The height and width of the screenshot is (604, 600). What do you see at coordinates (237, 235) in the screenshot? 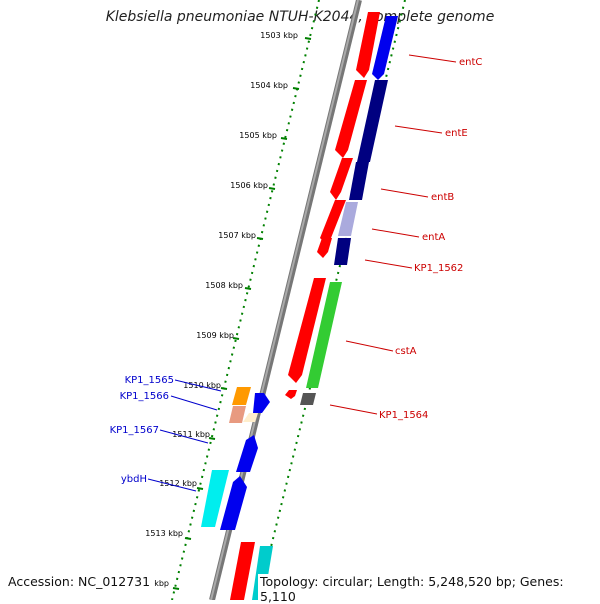
I see `tick-label: 1507 kbp` at bounding box center [237, 235].